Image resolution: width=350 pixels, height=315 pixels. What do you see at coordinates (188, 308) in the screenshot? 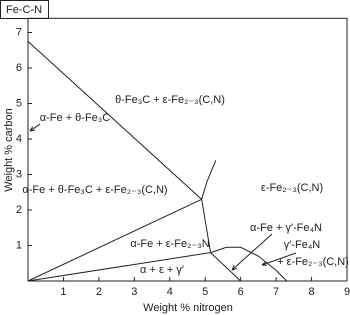
I see `x-axis-label: Weight % nitrogen` at bounding box center [188, 308].